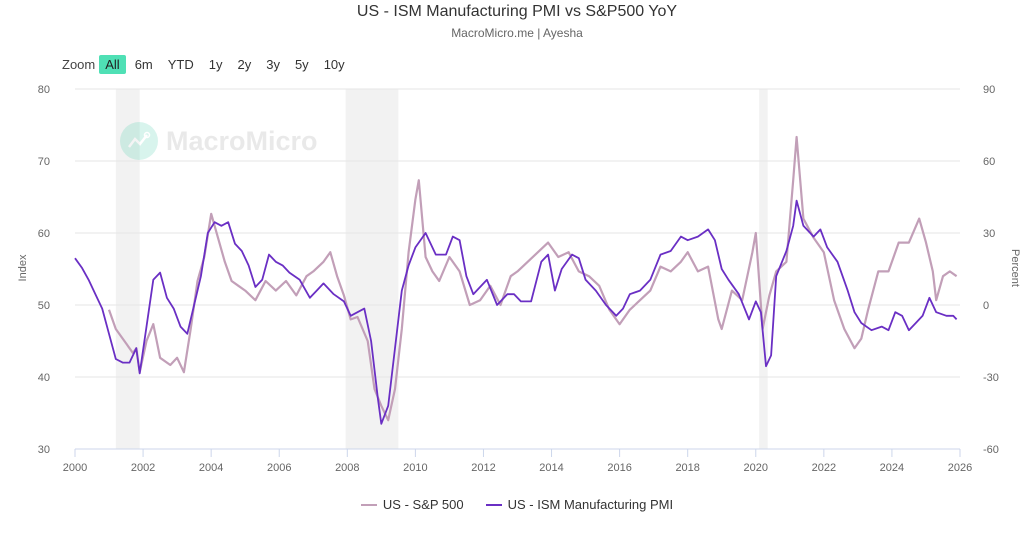  I want to click on x-tick-label: 2014, so click(551, 468).